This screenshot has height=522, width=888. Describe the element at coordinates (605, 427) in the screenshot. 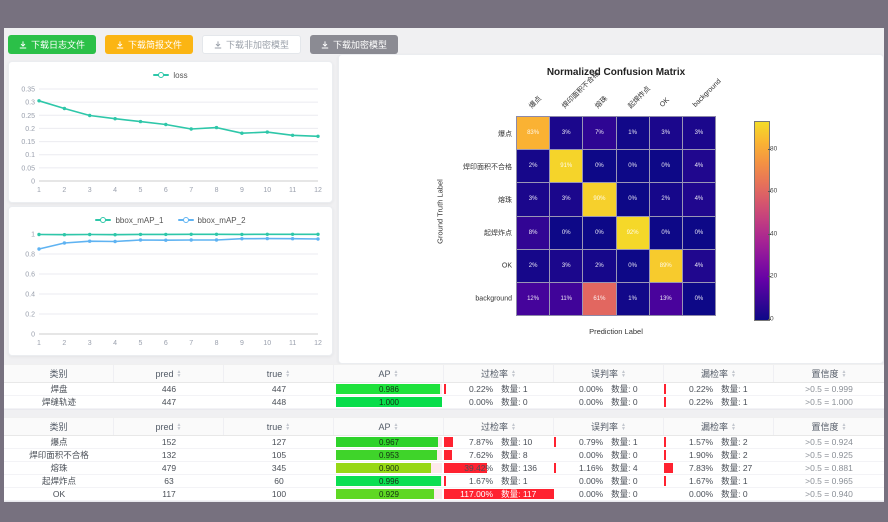

I see `column-header-label: 误判率` at that location.